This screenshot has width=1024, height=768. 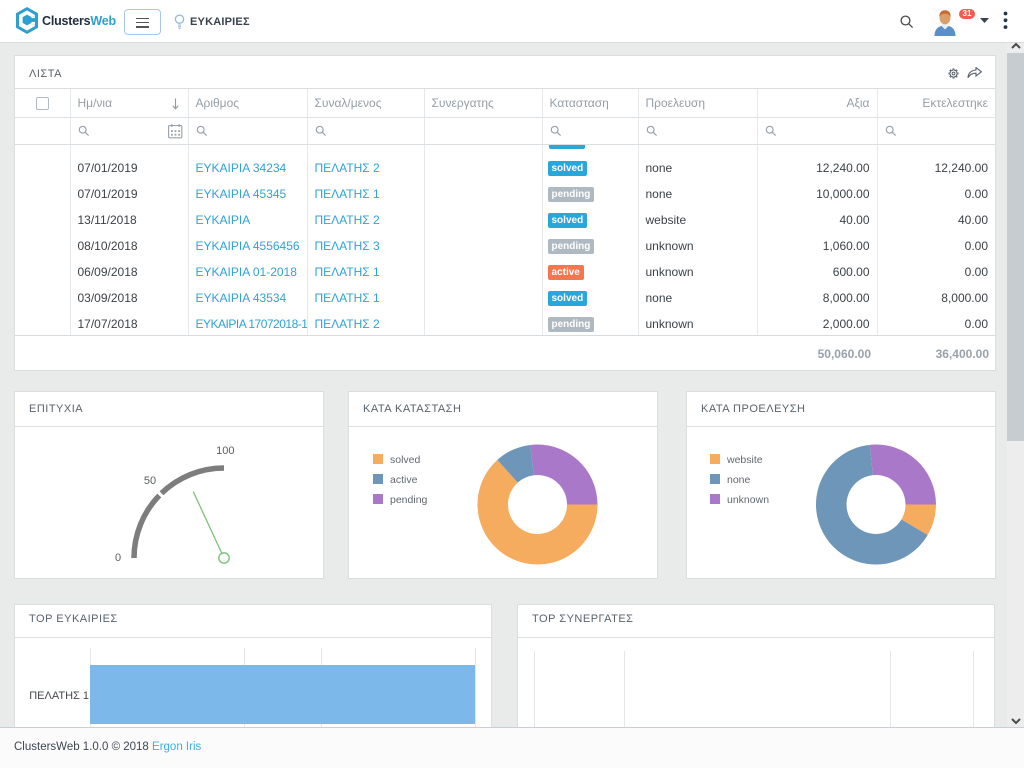 I want to click on svg-text: 50, so click(x=149, y=481).